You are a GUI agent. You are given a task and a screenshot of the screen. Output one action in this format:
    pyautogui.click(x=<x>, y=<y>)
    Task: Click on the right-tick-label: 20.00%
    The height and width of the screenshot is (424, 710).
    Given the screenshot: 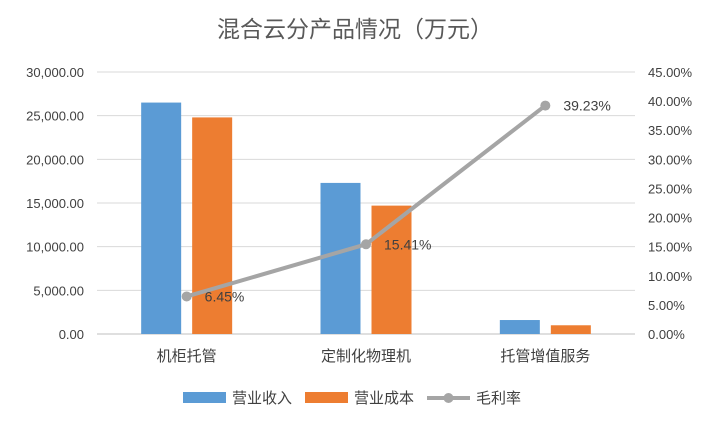 What is the action you would take?
    pyautogui.click(x=670, y=218)
    